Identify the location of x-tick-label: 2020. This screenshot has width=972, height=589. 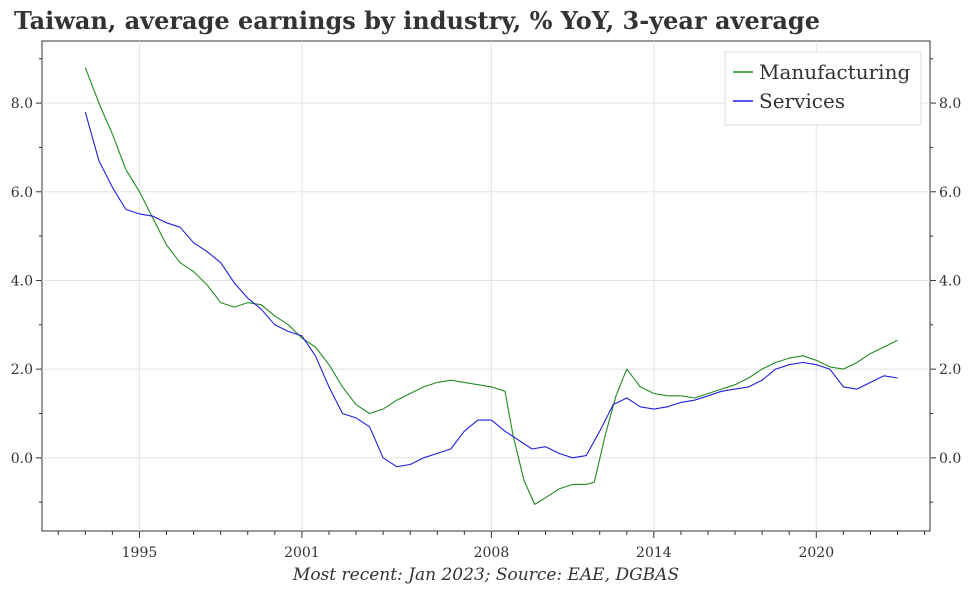
(816, 553).